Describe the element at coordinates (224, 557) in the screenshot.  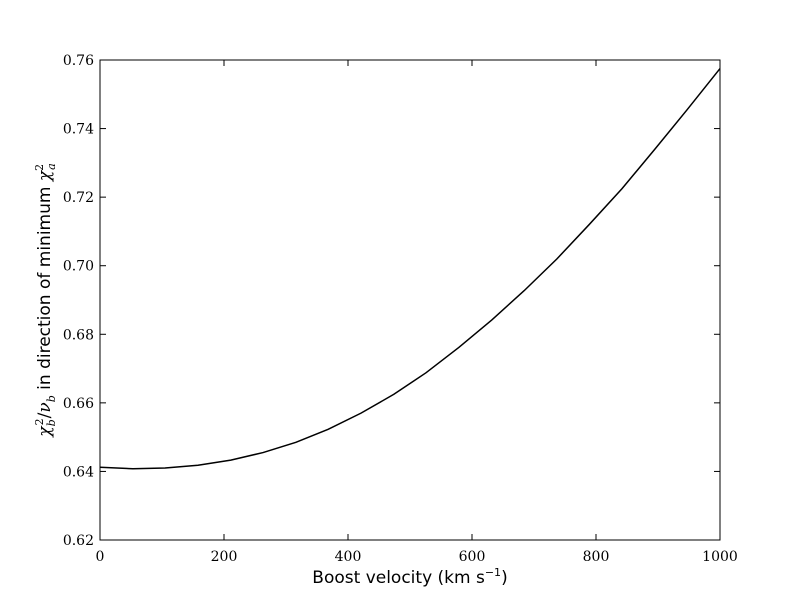
I see `x-tick-label: 200` at that location.